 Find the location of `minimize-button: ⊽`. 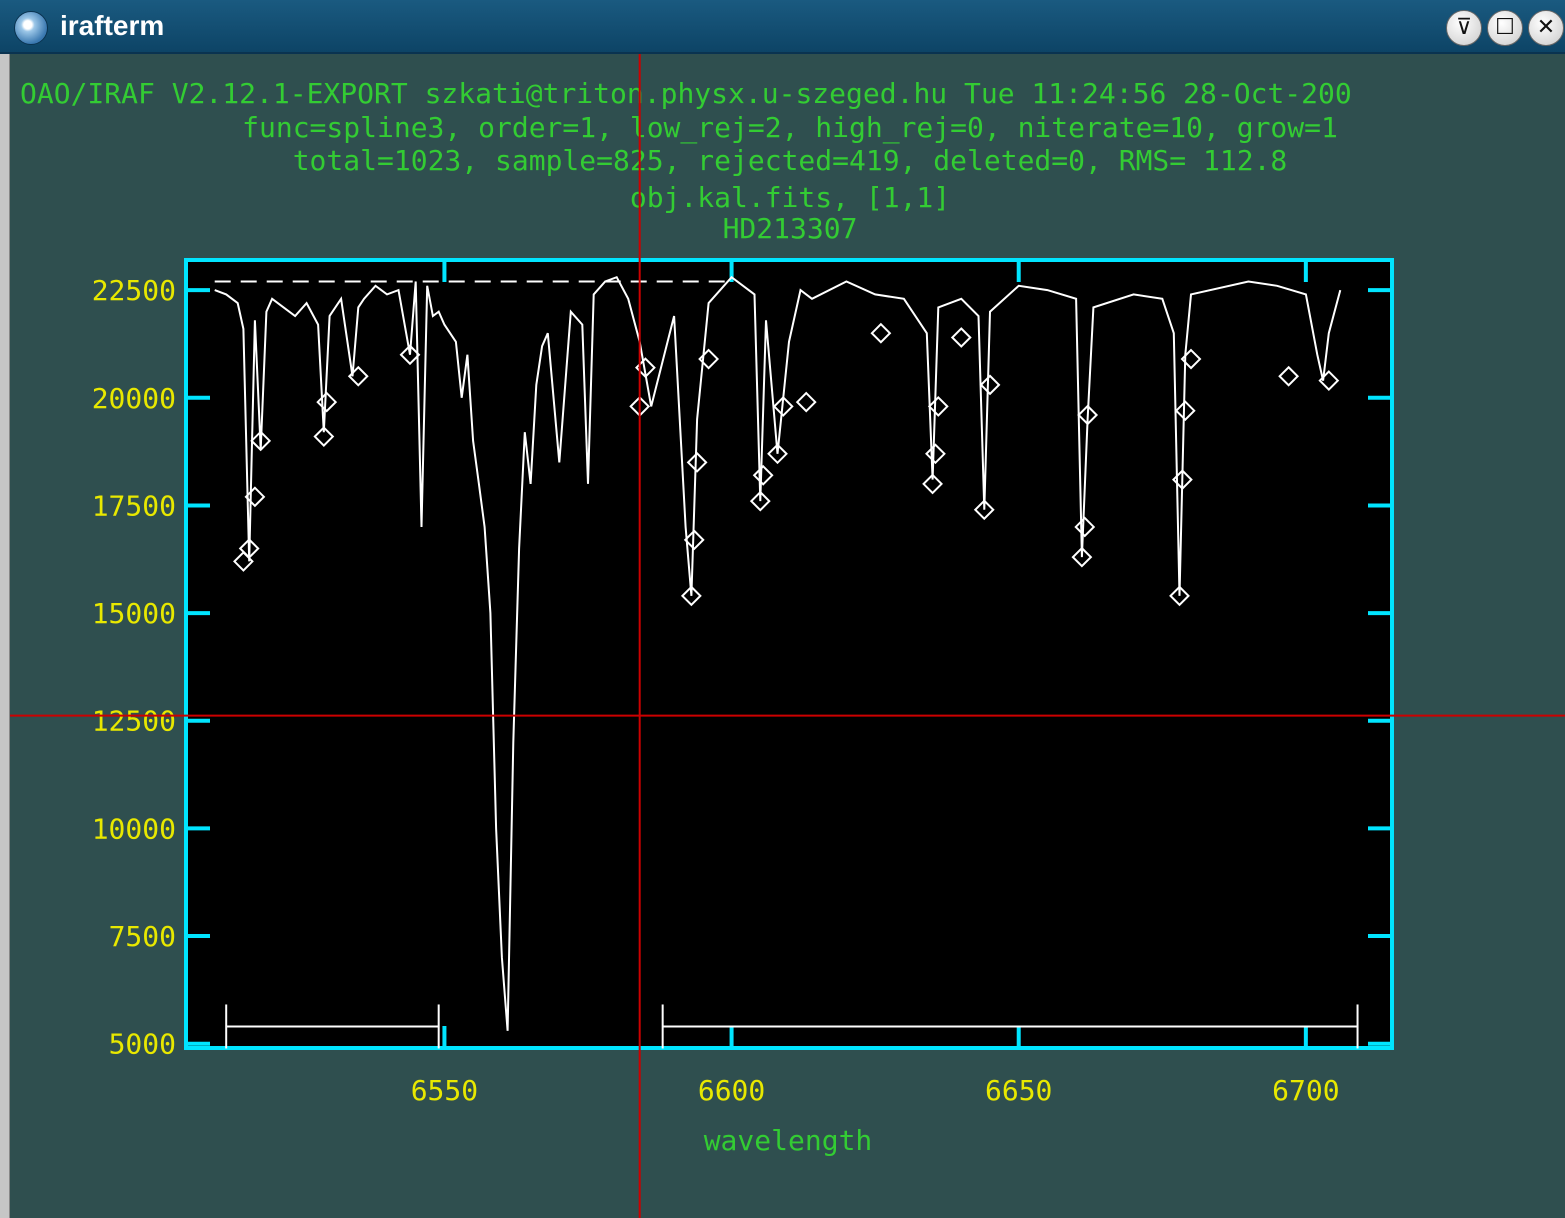

minimize-button: ⊽ is located at coordinates (1464, 28).